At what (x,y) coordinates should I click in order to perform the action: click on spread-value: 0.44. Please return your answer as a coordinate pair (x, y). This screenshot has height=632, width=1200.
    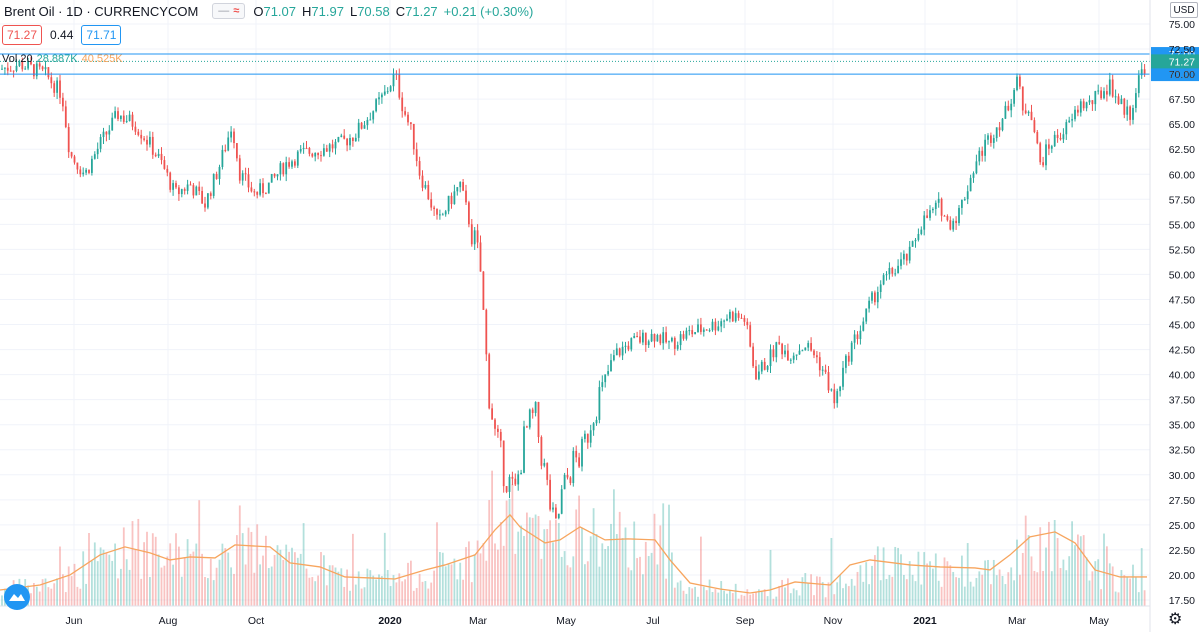
    Looking at the image, I should click on (62, 35).